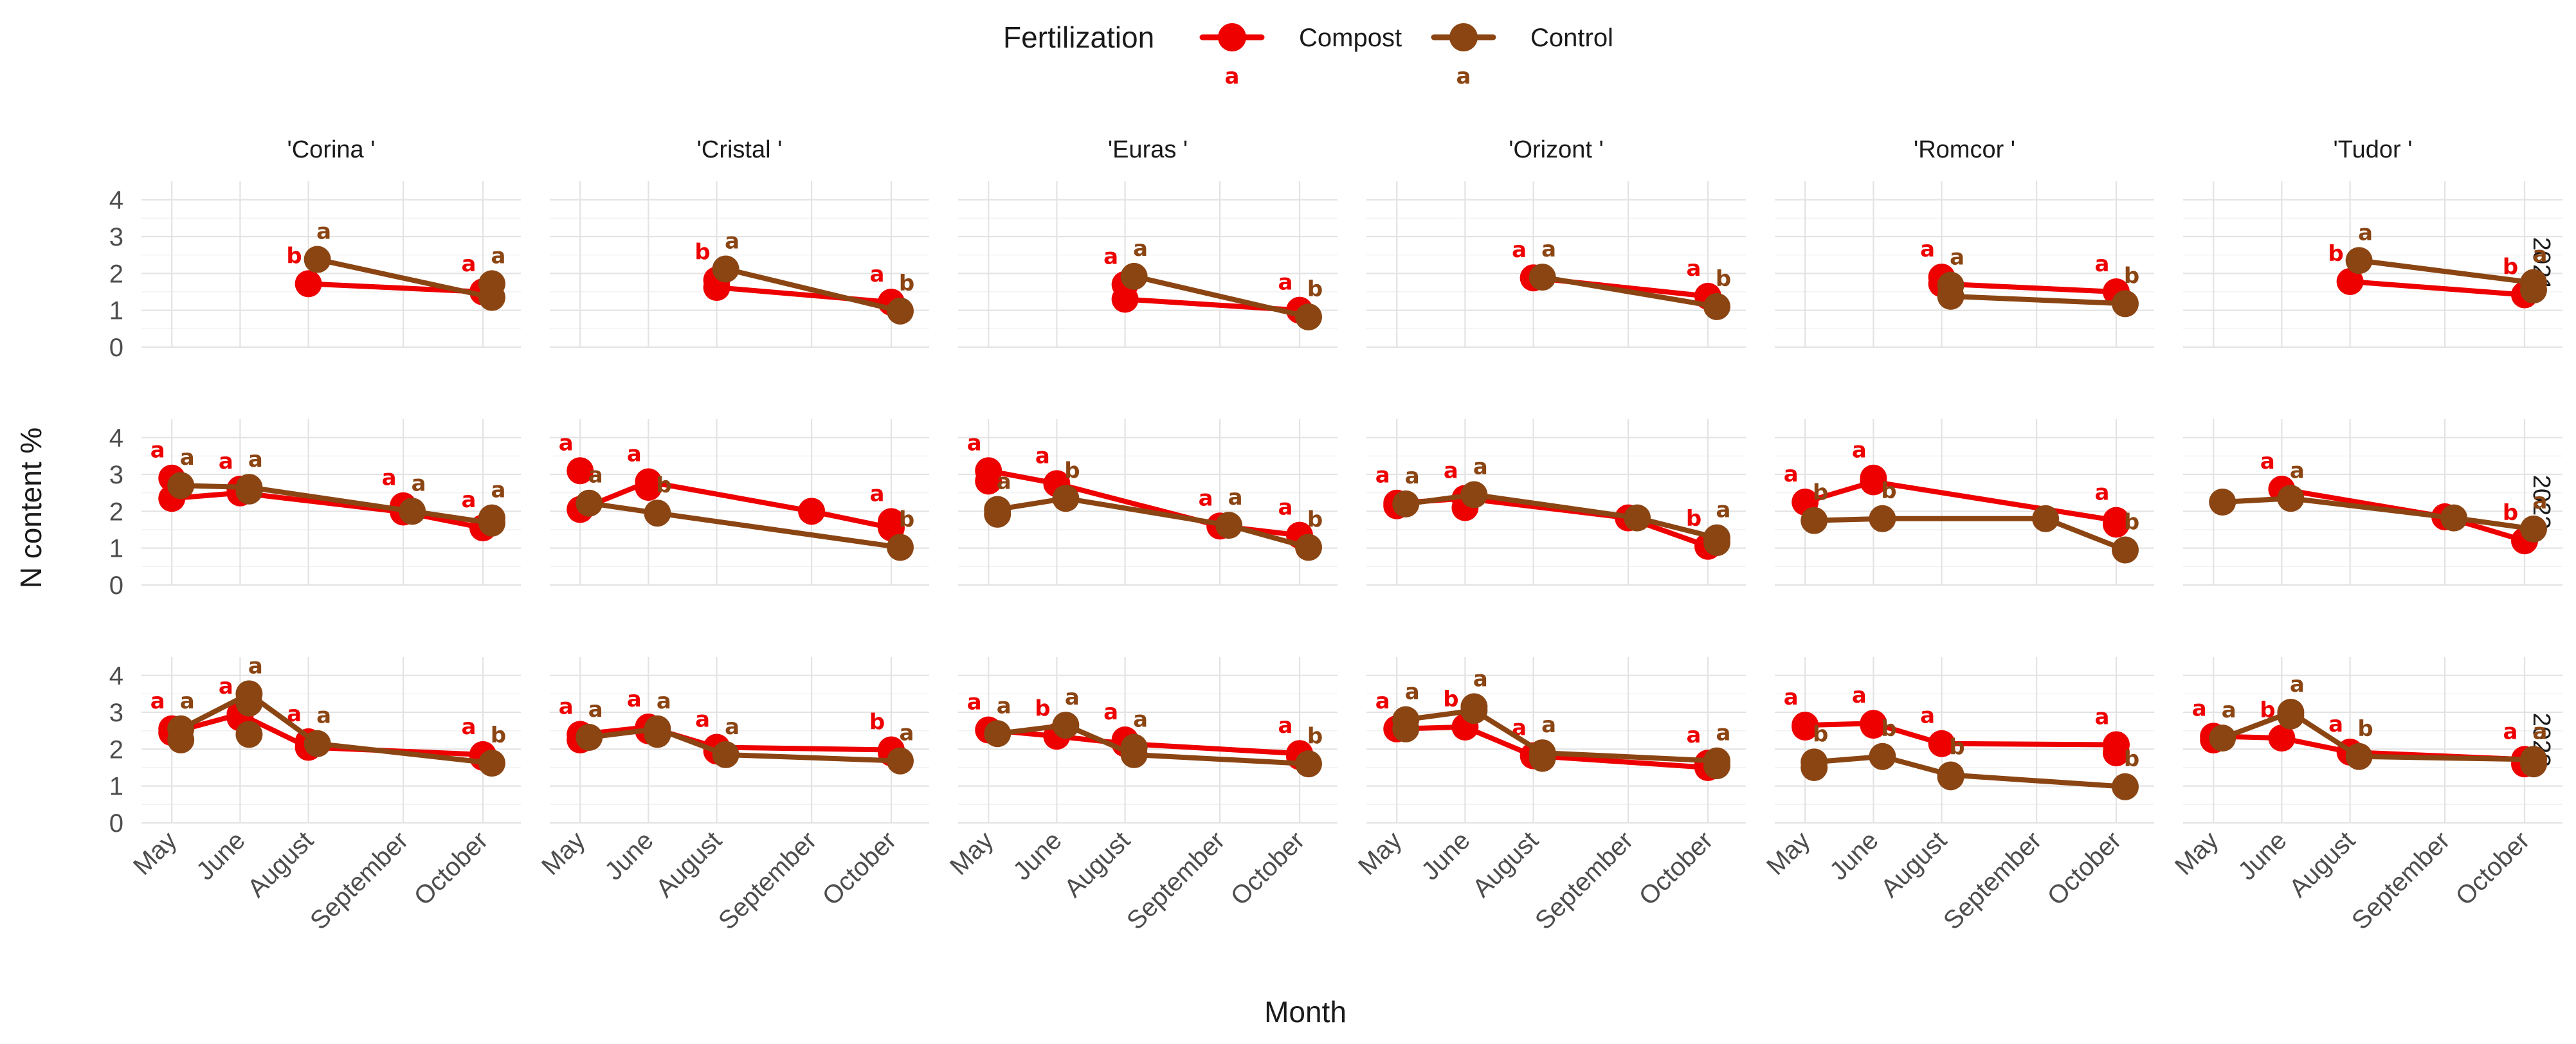 This screenshot has height=1044, width=2576. What do you see at coordinates (740, 150) in the screenshot?
I see `facet-strip-label: 'Cristal '` at bounding box center [740, 150].